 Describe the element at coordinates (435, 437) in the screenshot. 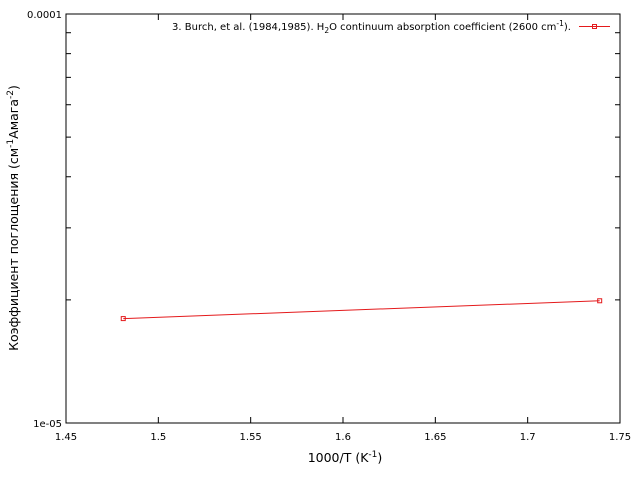

I see `x-tick-label: 1.65` at that location.